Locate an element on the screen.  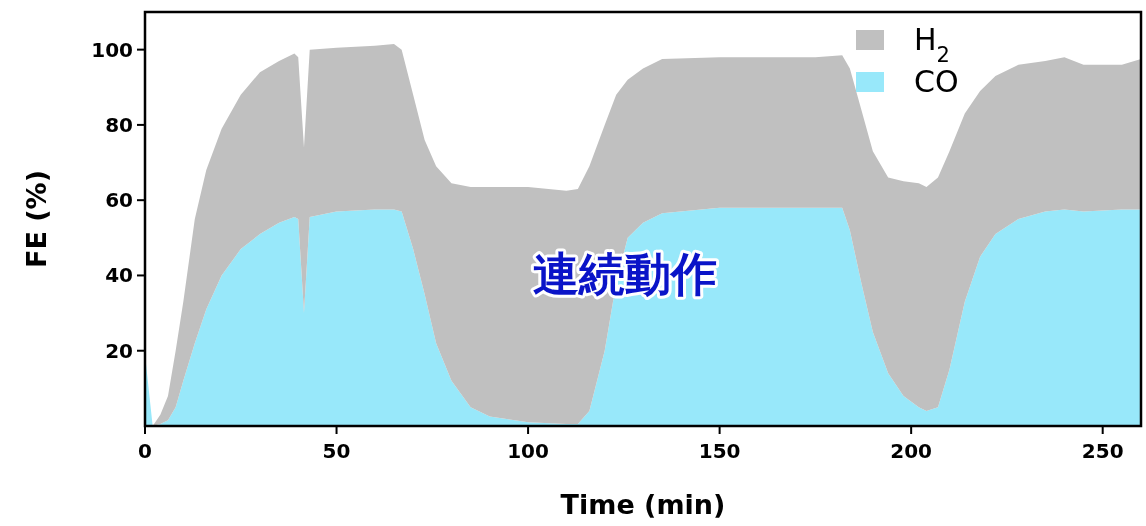
x-tick-label: 200 is located at coordinates (911, 451).